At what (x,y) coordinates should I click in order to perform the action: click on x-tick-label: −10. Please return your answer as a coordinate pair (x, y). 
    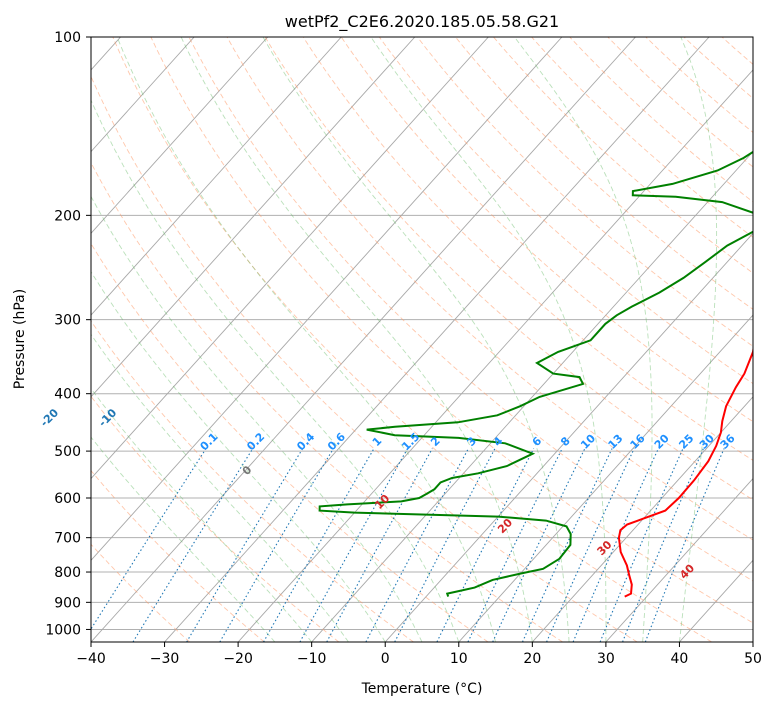
    Looking at the image, I should click on (312, 659).